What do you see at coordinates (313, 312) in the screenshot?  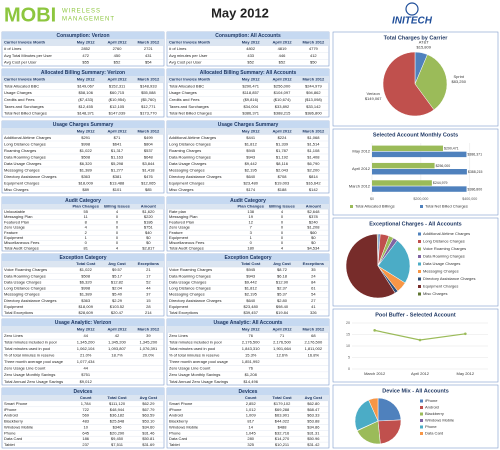 I see `cell: 326` at bounding box center [313, 312].